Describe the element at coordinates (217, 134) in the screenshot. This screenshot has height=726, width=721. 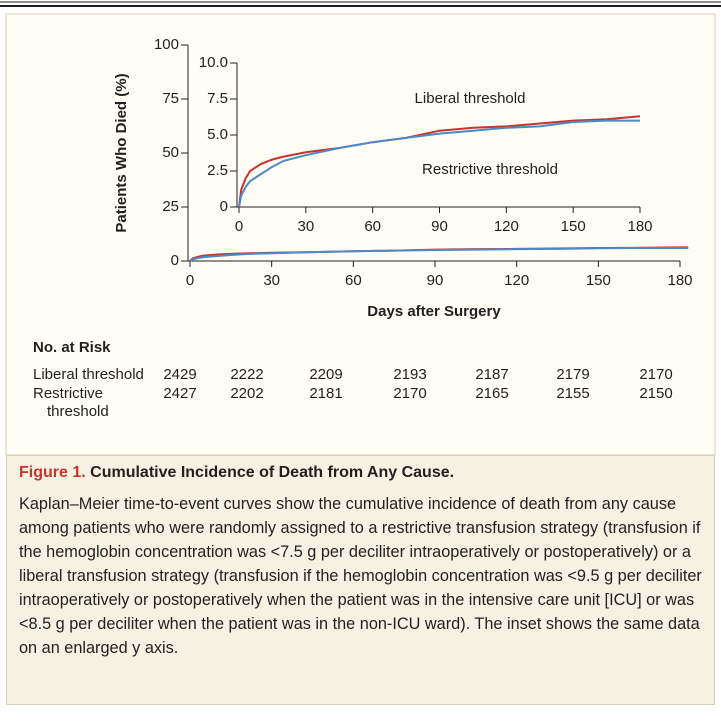
I see `y-tick-label: 5.0` at that location.